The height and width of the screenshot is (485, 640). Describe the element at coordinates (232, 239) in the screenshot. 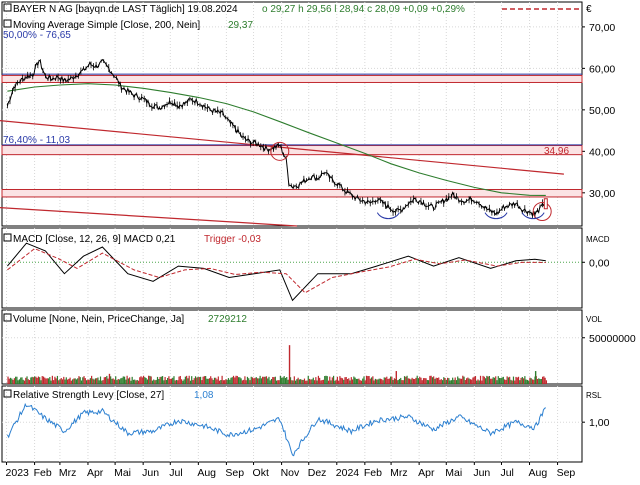

I see `macd-trigger-header: Trigger -0,03` at that location.